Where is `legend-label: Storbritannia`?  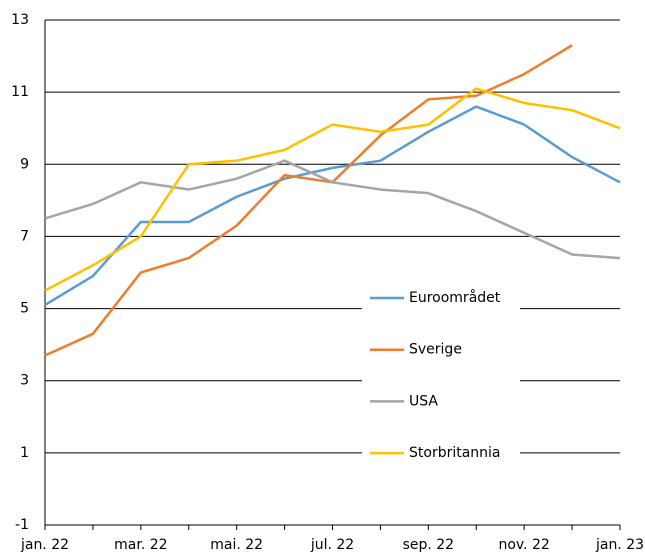
legend-label: Storbritannia is located at coordinates (455, 453).